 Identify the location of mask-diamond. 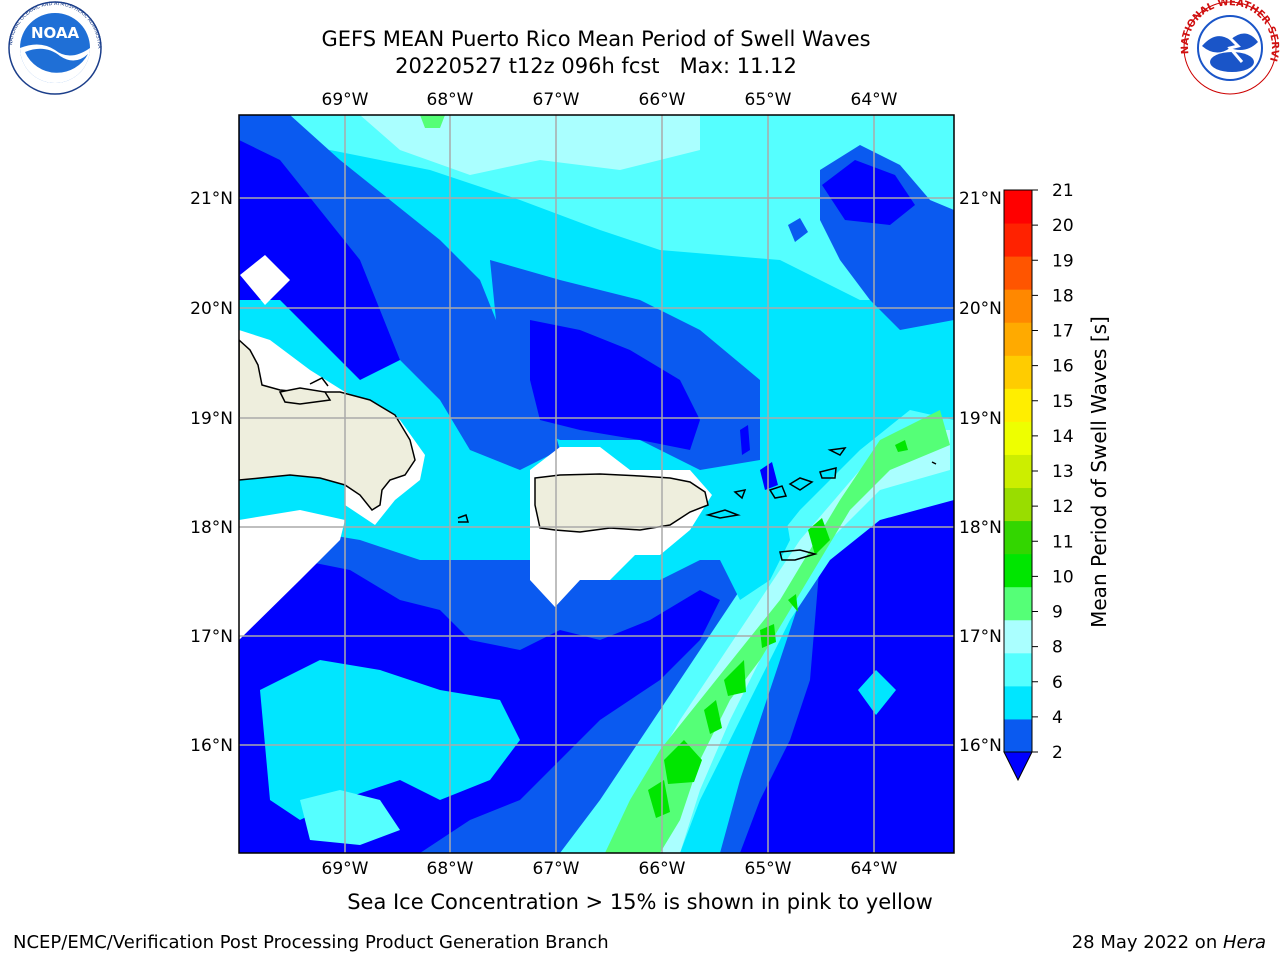
(265, 280).